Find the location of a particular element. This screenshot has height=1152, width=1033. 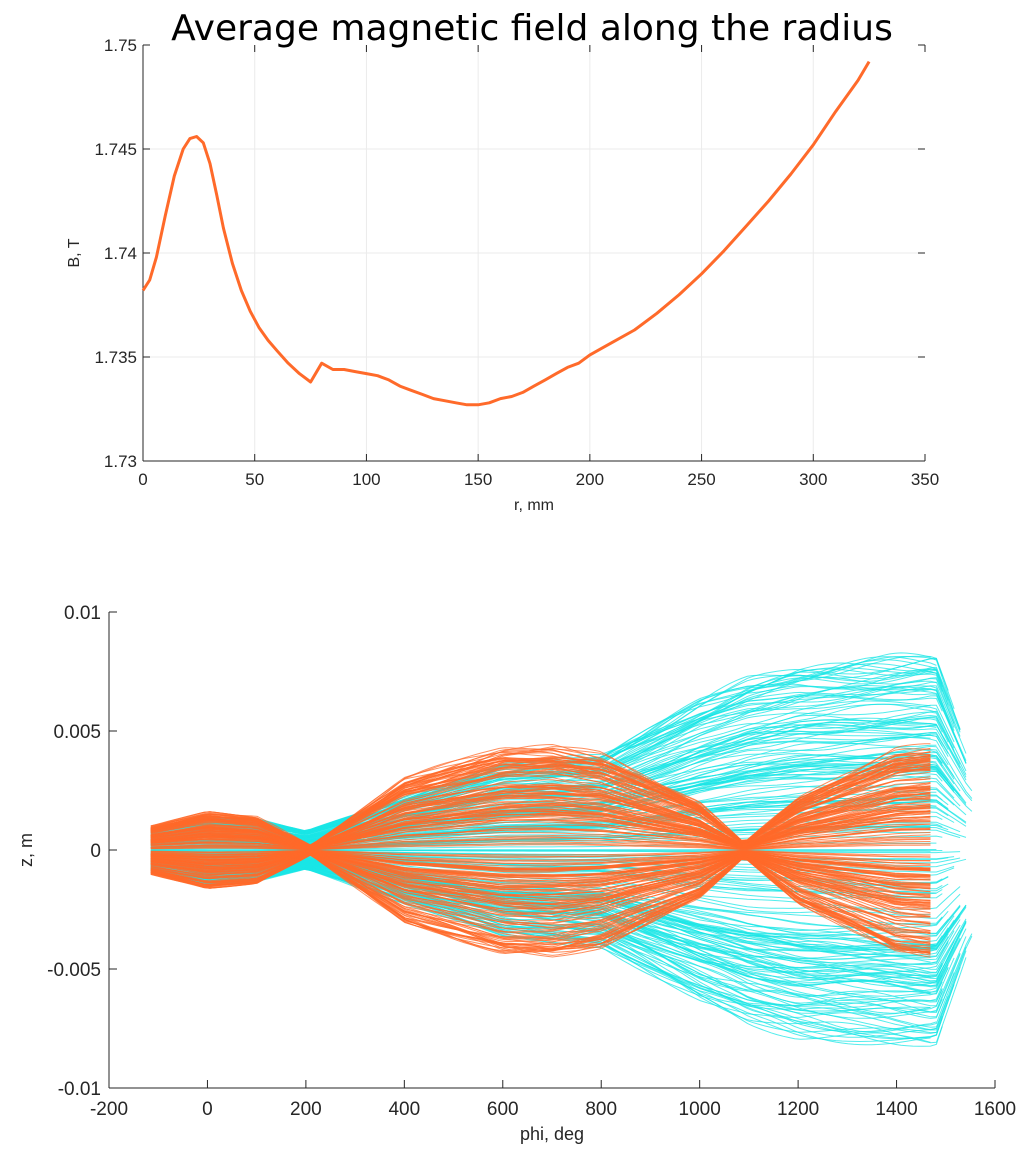

chart1-title: Average magnetic field along the radius is located at coordinates (532, 28).